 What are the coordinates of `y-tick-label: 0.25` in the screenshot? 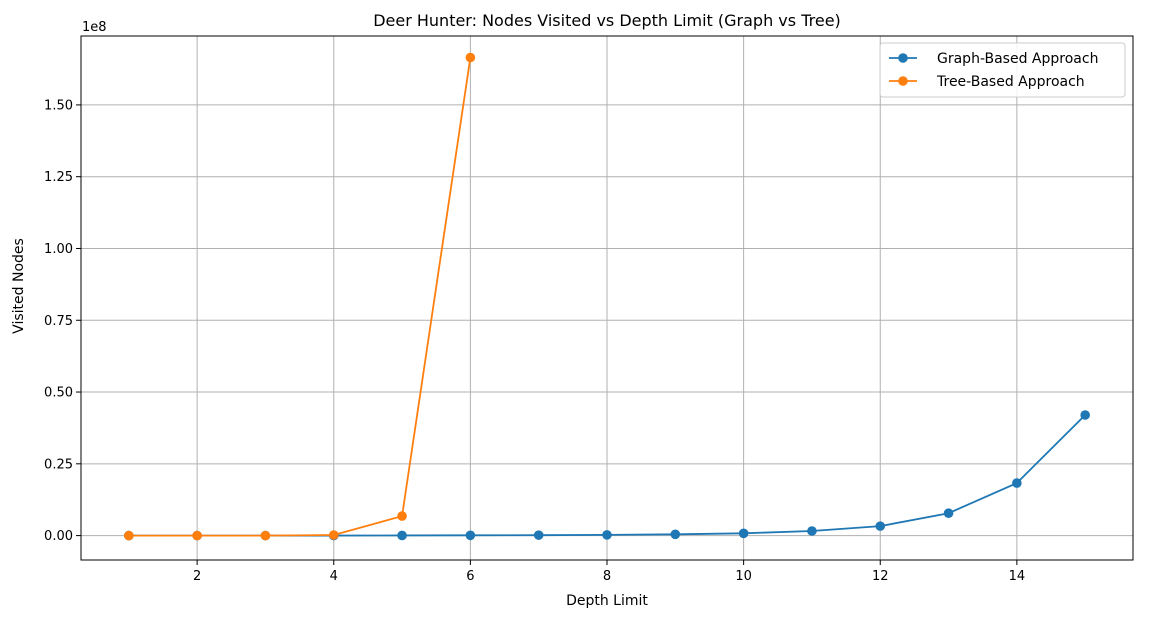 It's located at (58, 464).